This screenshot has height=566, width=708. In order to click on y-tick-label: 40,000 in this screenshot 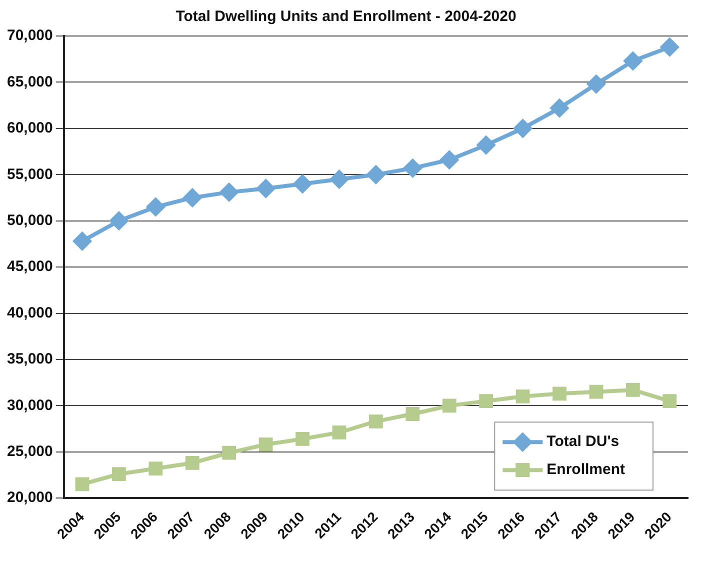, I will do `click(29, 313)`.